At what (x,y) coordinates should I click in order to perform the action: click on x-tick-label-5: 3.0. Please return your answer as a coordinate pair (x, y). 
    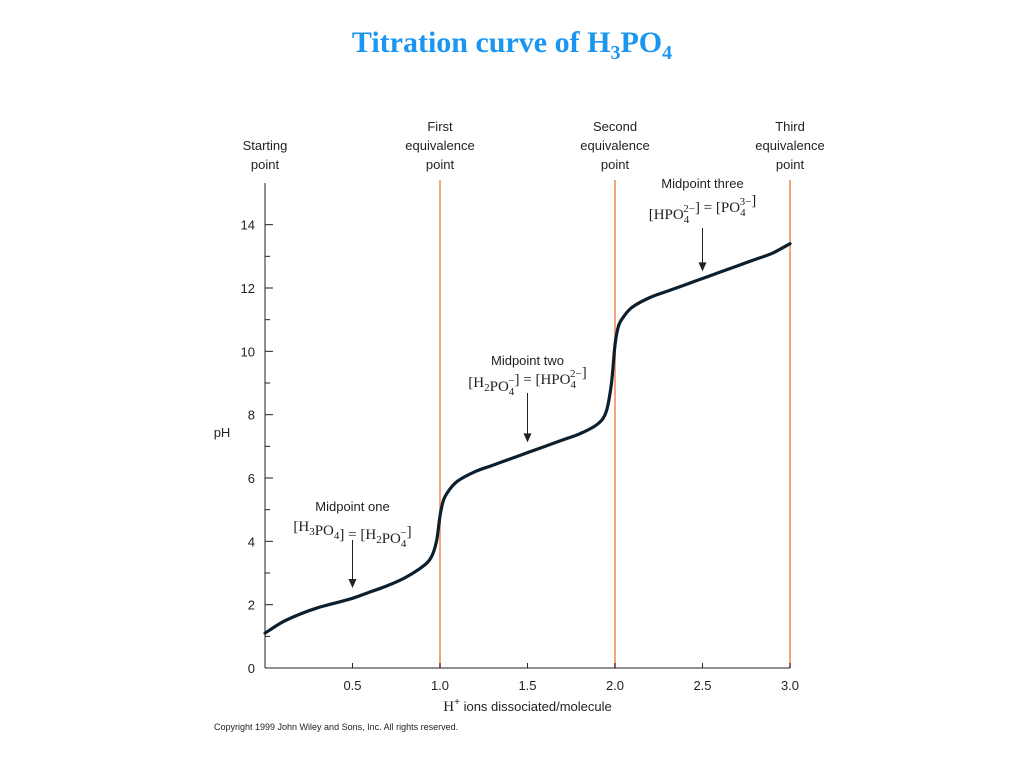
    Looking at the image, I should click on (790, 685).